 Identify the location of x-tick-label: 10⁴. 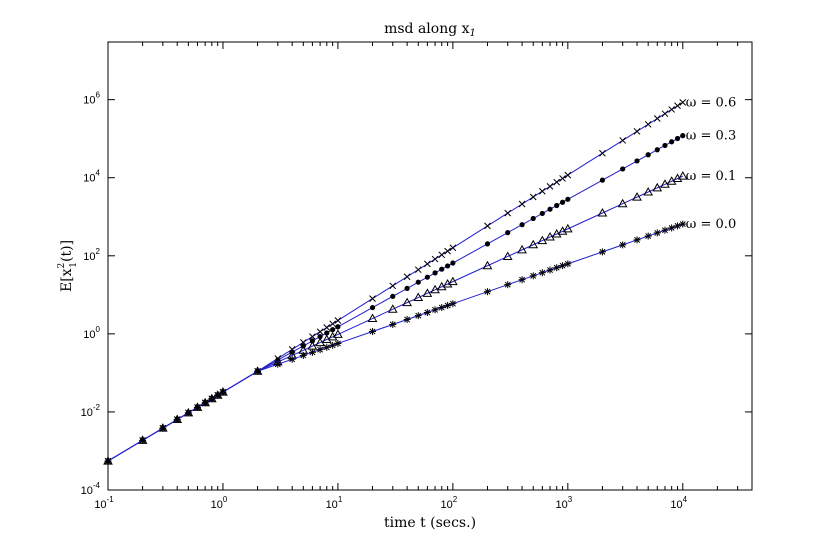
(678, 503).